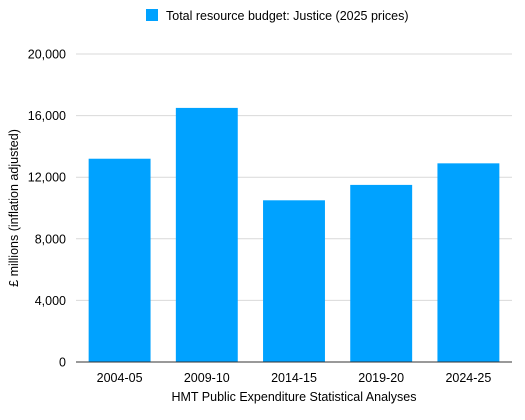 The height and width of the screenshot is (420, 525). Describe the element at coordinates (47, 116) in the screenshot. I see `y-tick-label: 16,000` at that location.